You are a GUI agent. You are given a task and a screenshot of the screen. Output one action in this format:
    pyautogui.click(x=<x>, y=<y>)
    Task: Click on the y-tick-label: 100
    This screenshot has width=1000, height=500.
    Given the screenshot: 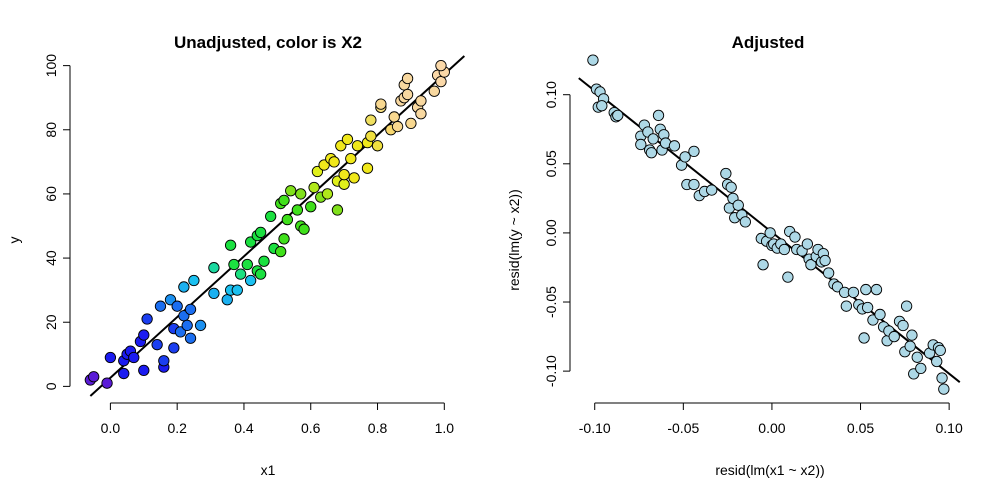 What is the action you would take?
    pyautogui.click(x=51, y=66)
    